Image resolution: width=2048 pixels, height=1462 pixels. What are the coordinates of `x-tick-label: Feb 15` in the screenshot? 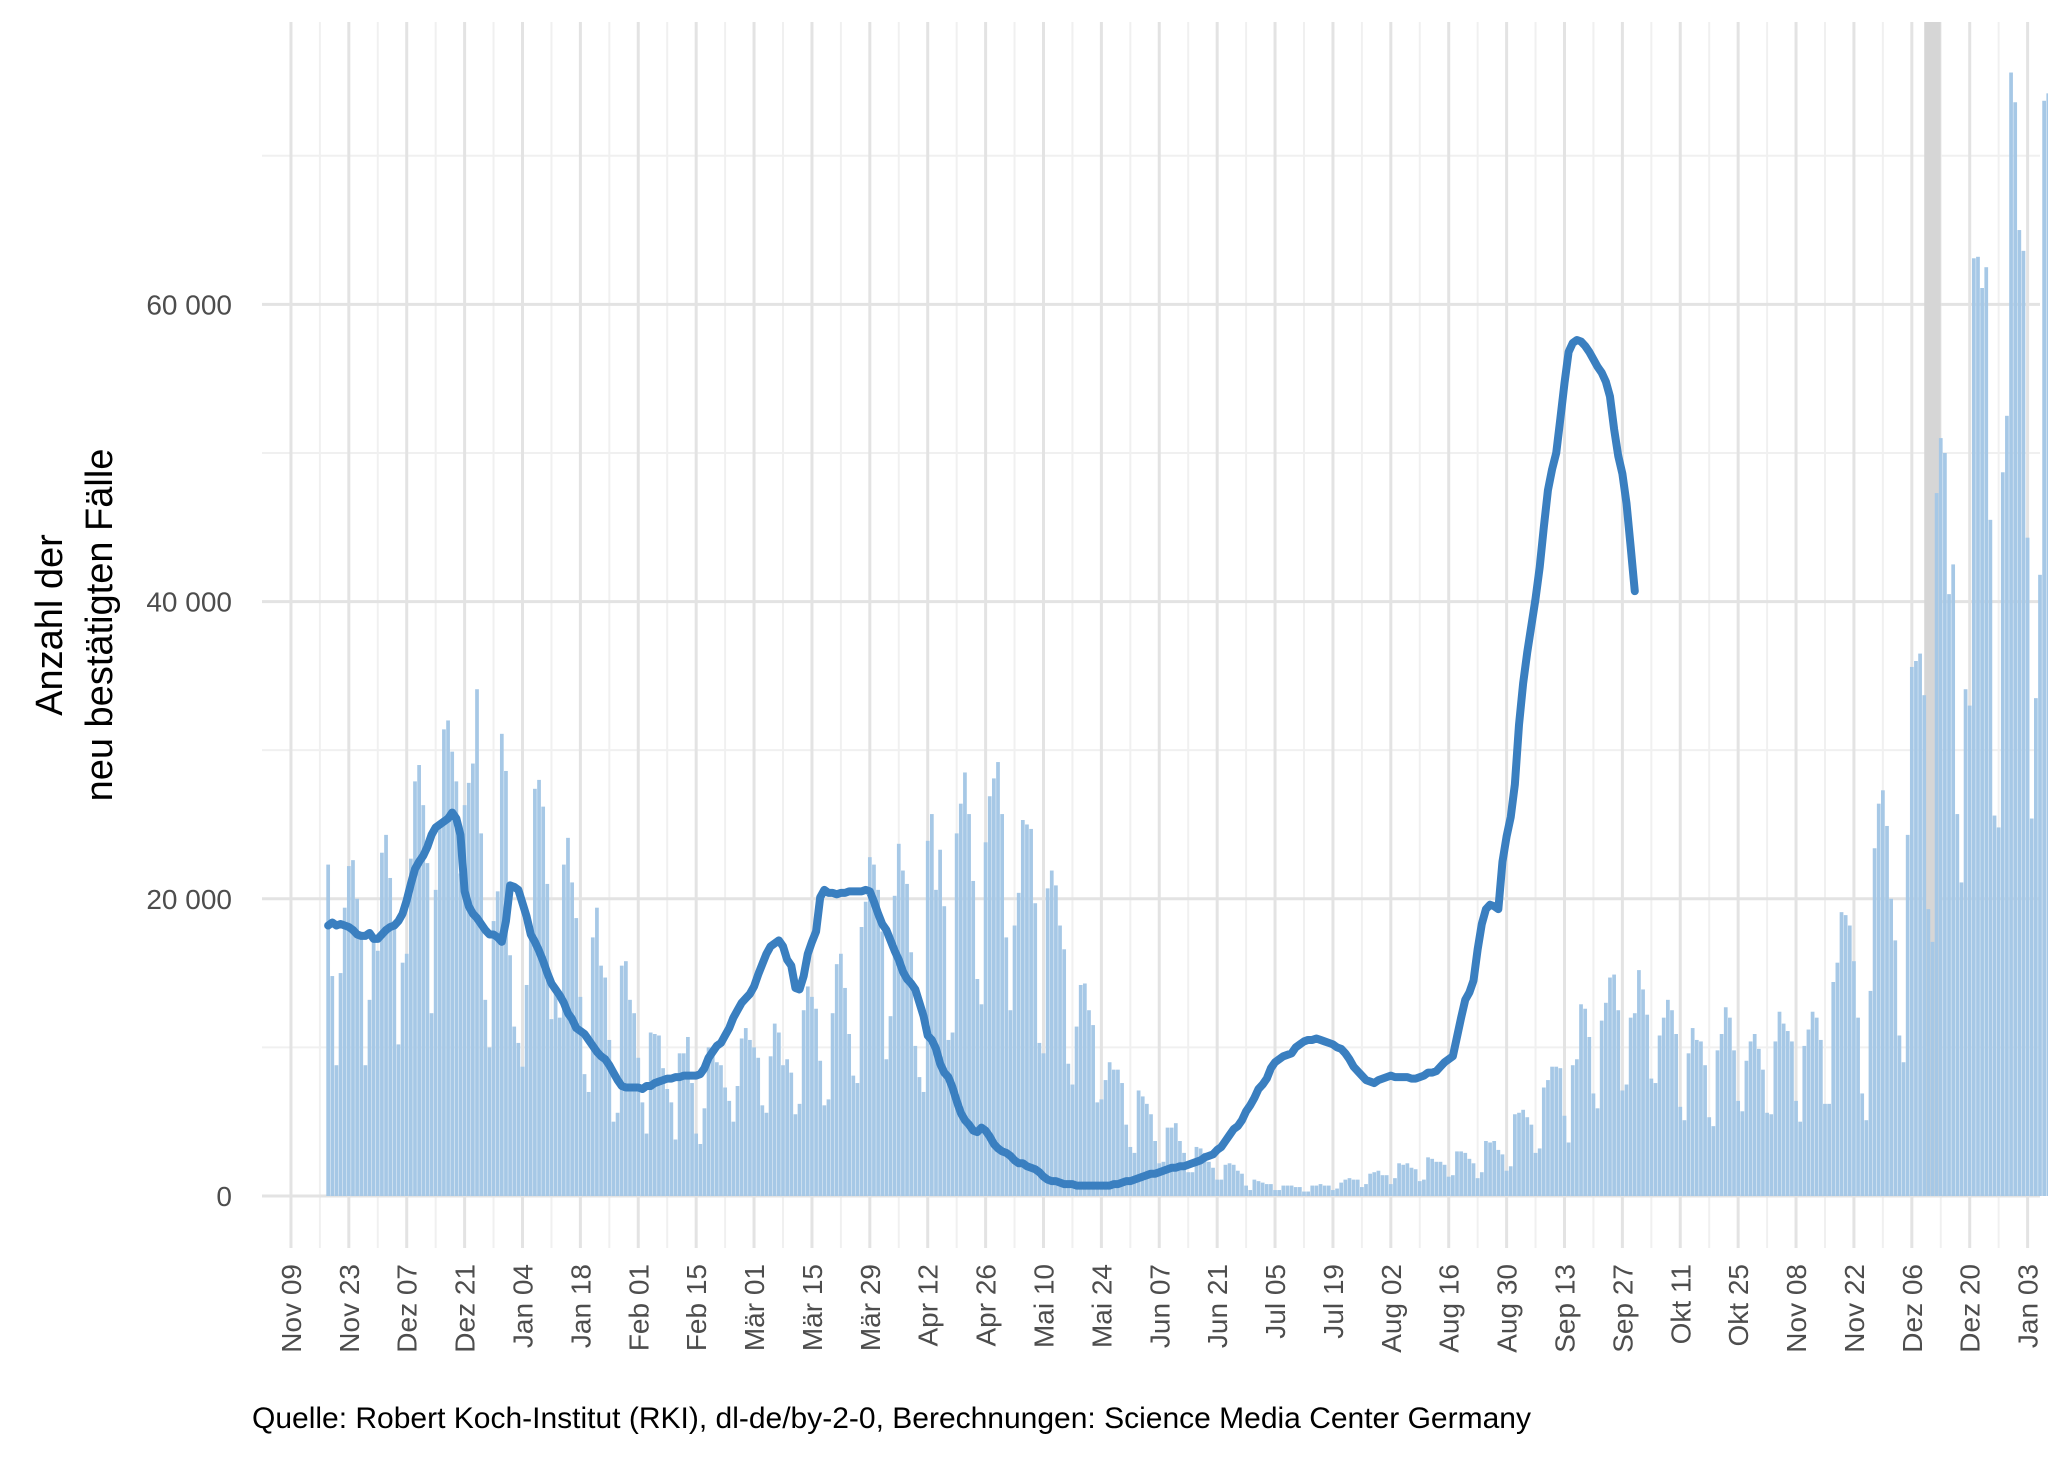 It's located at (696, 1307).